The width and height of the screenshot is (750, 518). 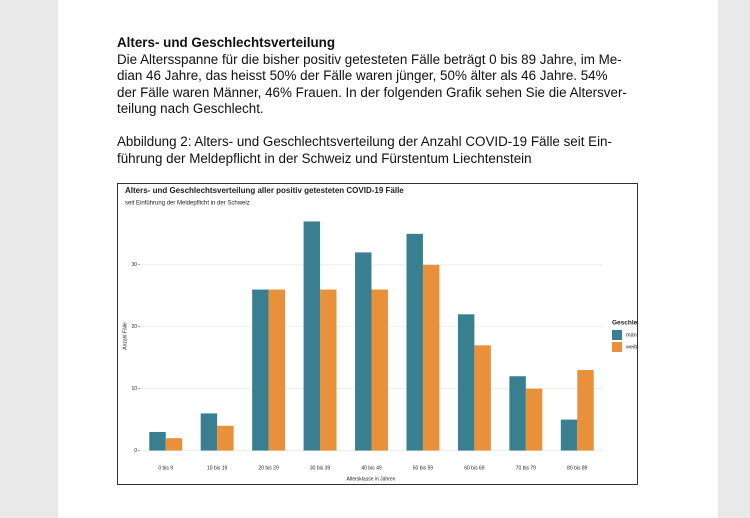 What do you see at coordinates (226, 42) in the screenshot?
I see `heading: Alters- und Geschlechtsverteilung` at bounding box center [226, 42].